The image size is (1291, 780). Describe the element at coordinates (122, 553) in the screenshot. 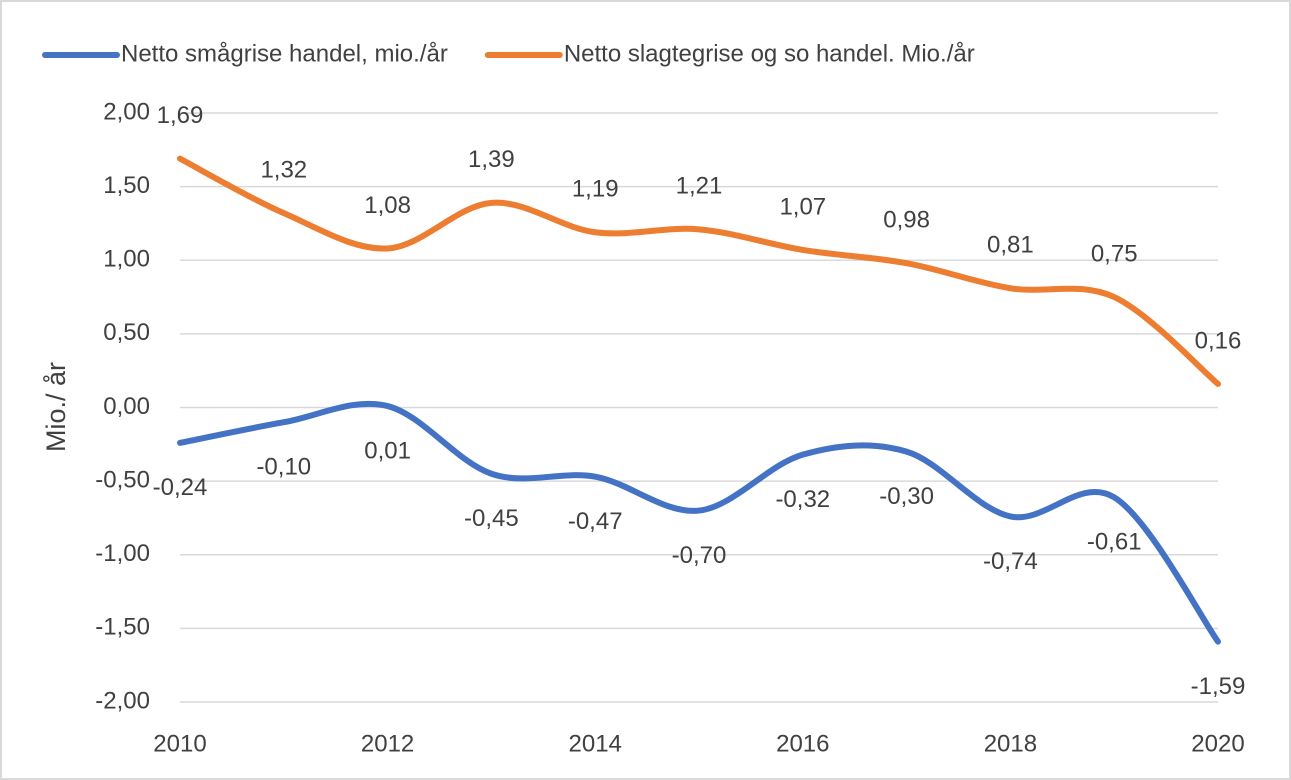

I see `y-tick-label: -1,00` at that location.